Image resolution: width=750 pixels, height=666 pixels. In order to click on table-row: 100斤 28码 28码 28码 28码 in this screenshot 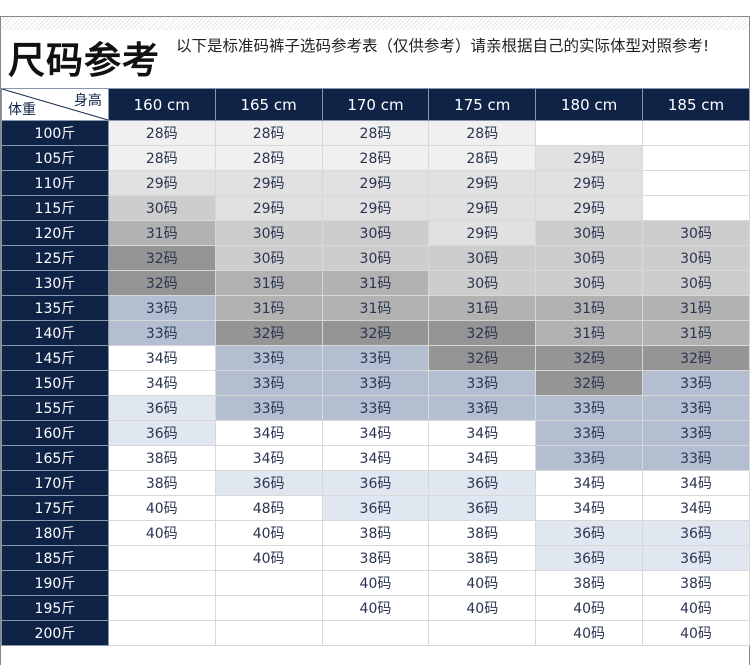, I will do `click(375, 133)`.